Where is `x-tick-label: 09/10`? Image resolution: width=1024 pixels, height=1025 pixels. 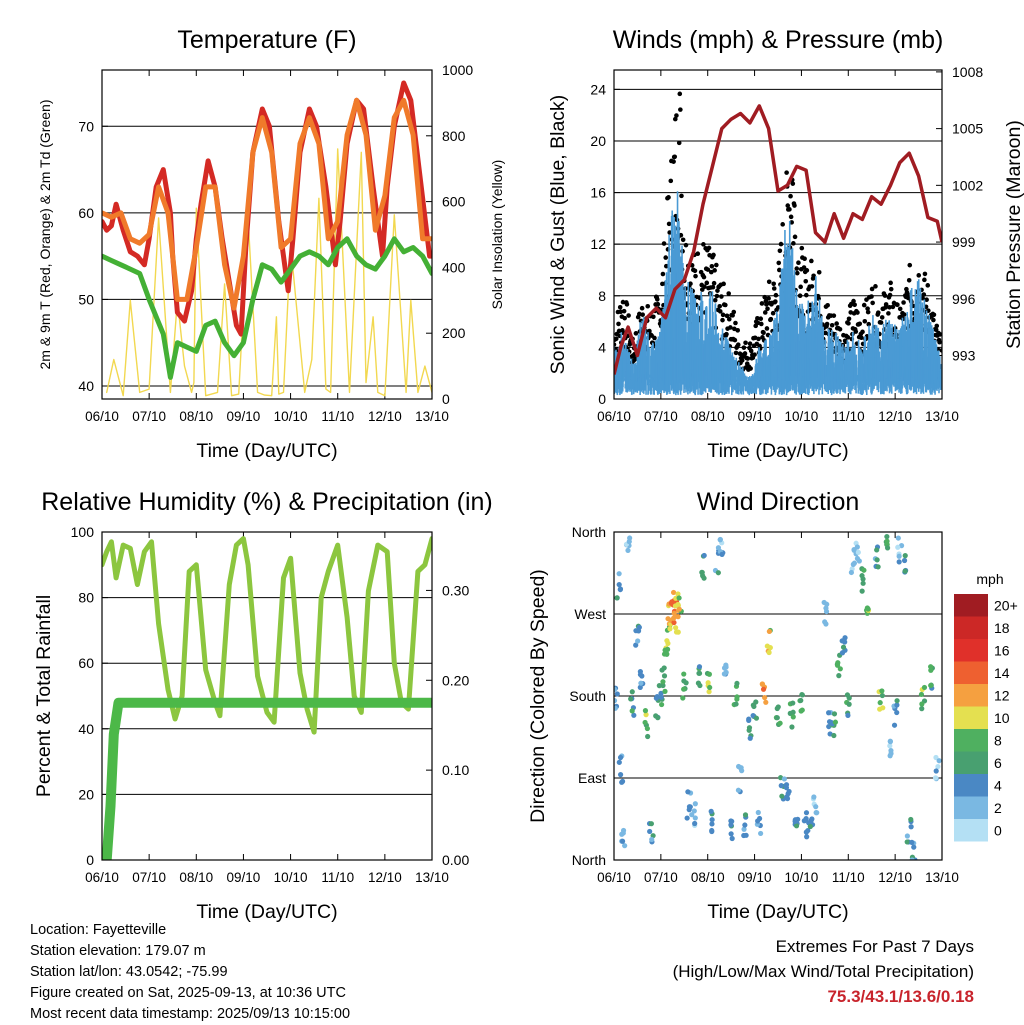 x-tick-label: 09/10 is located at coordinates (244, 416).